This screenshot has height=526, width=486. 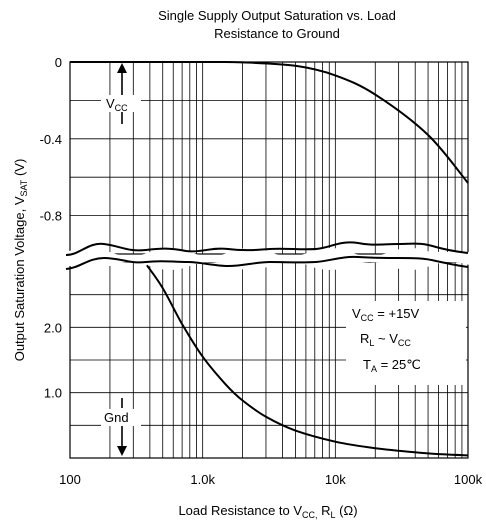 I want to click on x-tick-label: 100k, so click(x=468, y=479).